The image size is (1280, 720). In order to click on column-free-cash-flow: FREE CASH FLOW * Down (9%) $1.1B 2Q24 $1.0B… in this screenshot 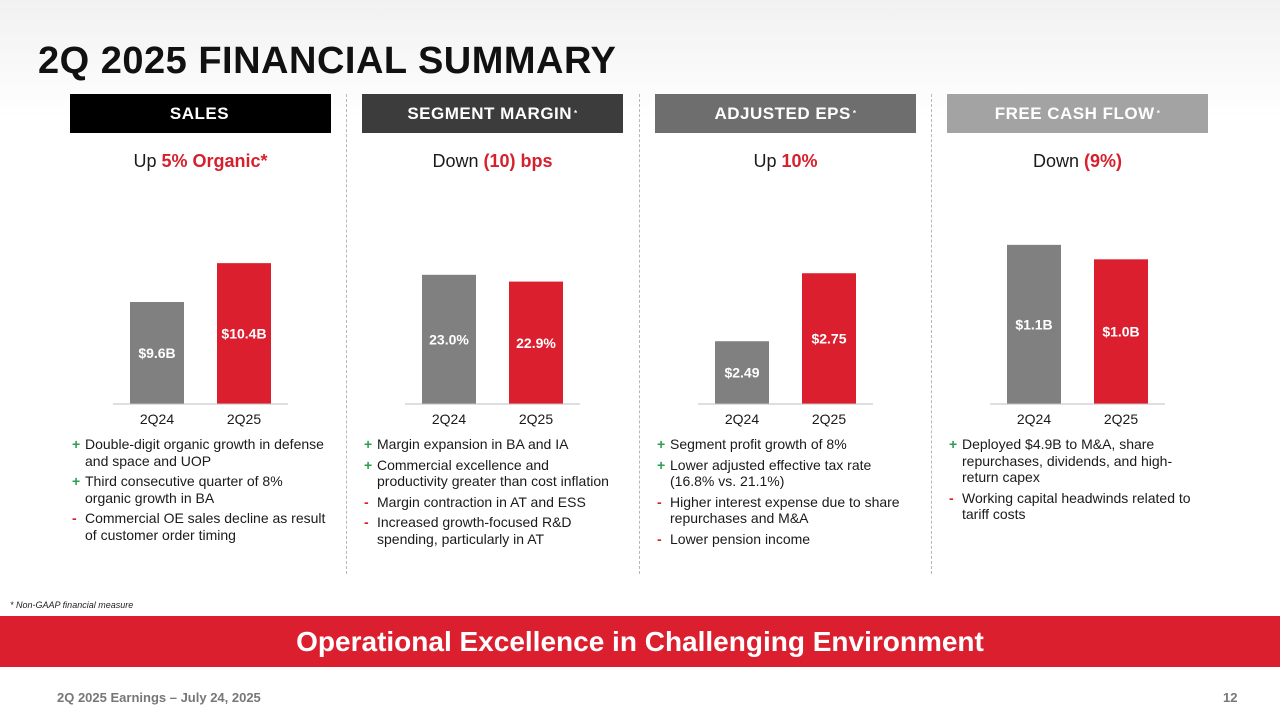, I will do `click(1077, 334)`.